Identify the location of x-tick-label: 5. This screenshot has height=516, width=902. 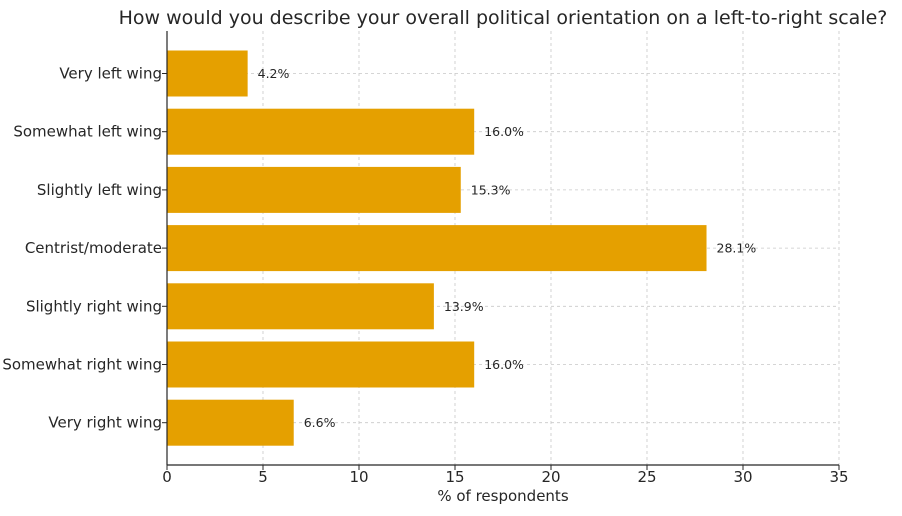
(263, 477).